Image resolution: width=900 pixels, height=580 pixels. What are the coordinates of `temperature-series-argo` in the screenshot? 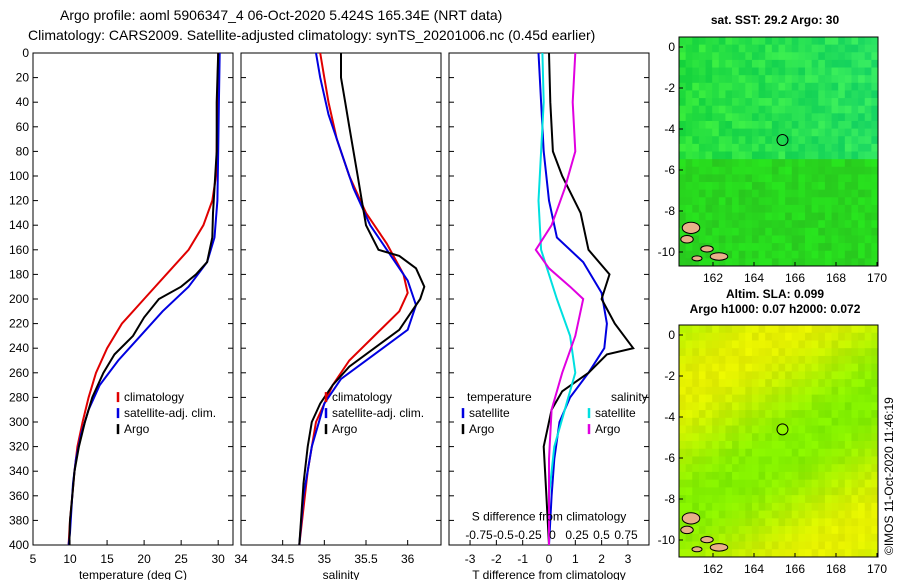 It's located at (144, 299).